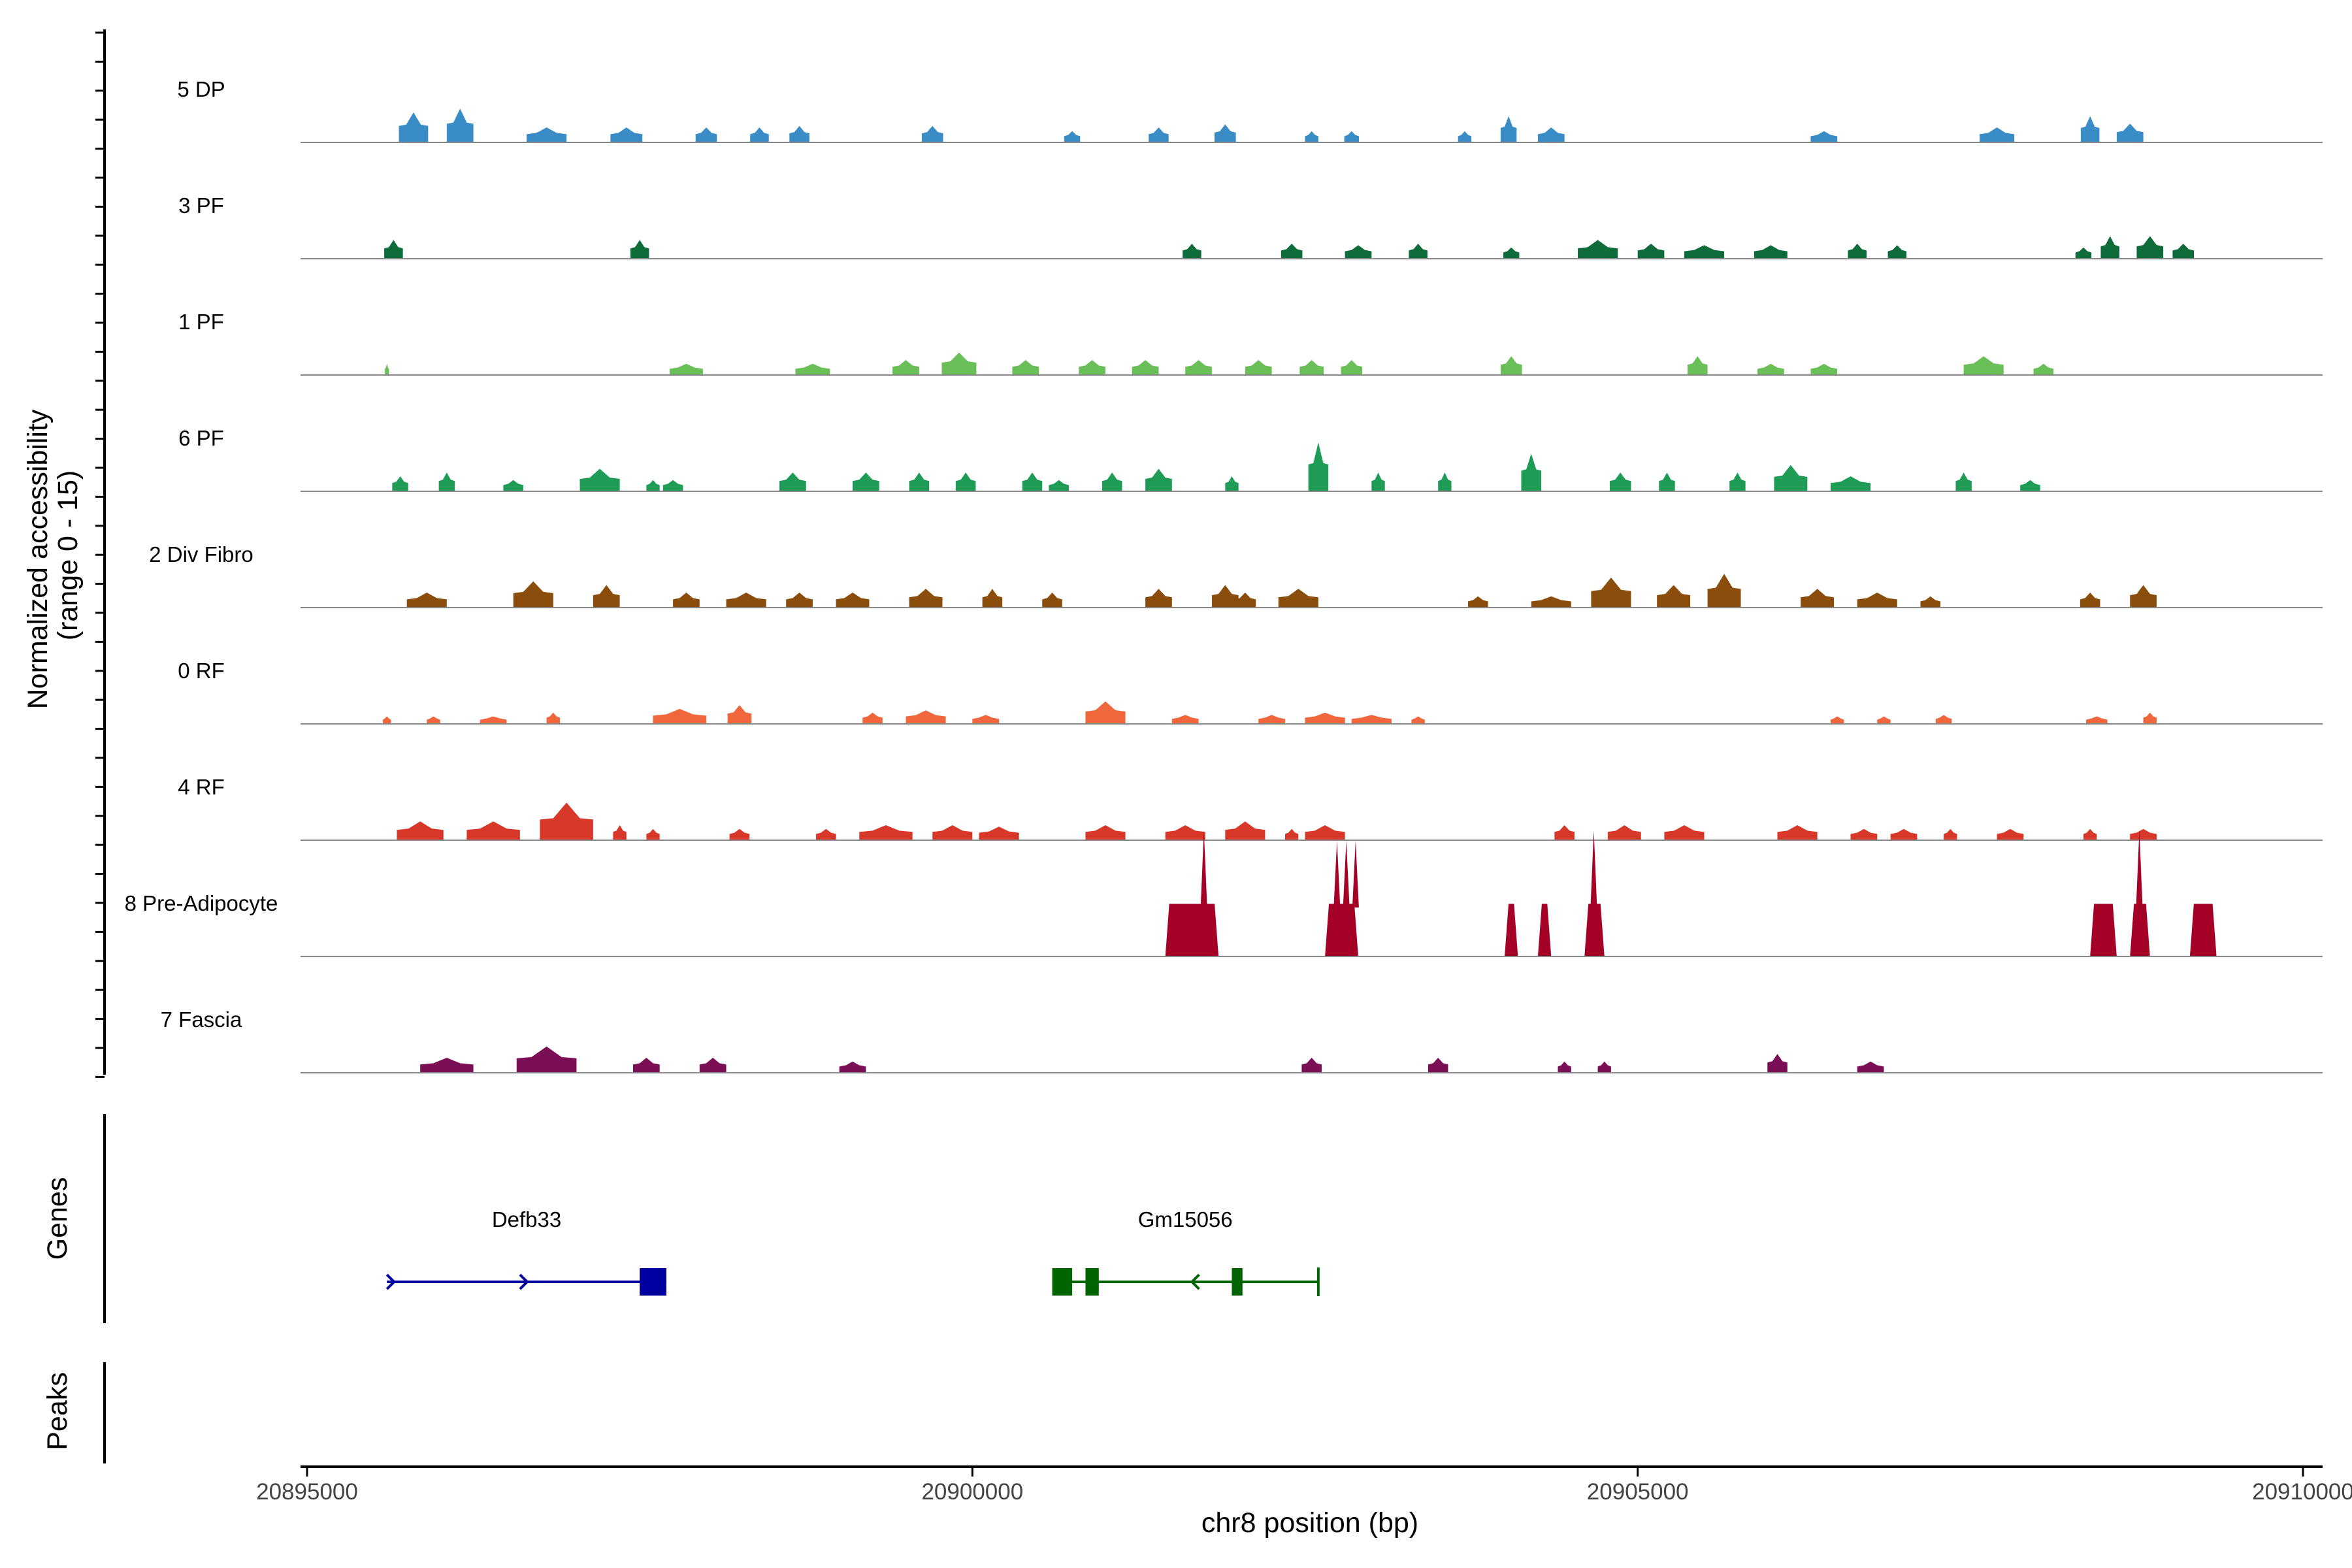  What do you see at coordinates (2302, 1492) in the screenshot?
I see `x-tick-label: 20910000` at bounding box center [2302, 1492].